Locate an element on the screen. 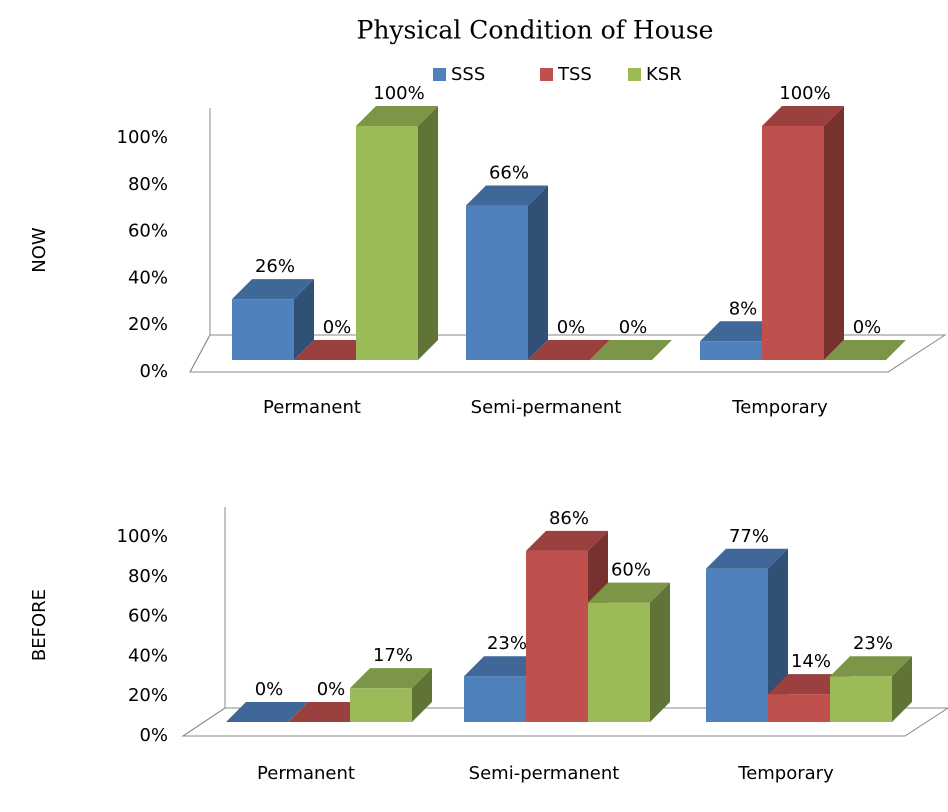  data-label: 8% is located at coordinates (743, 308).